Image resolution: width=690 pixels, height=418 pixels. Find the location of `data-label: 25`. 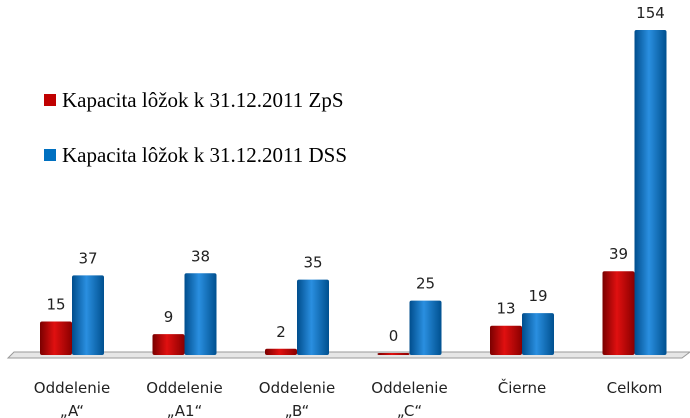

data-label: 25 is located at coordinates (425, 284).